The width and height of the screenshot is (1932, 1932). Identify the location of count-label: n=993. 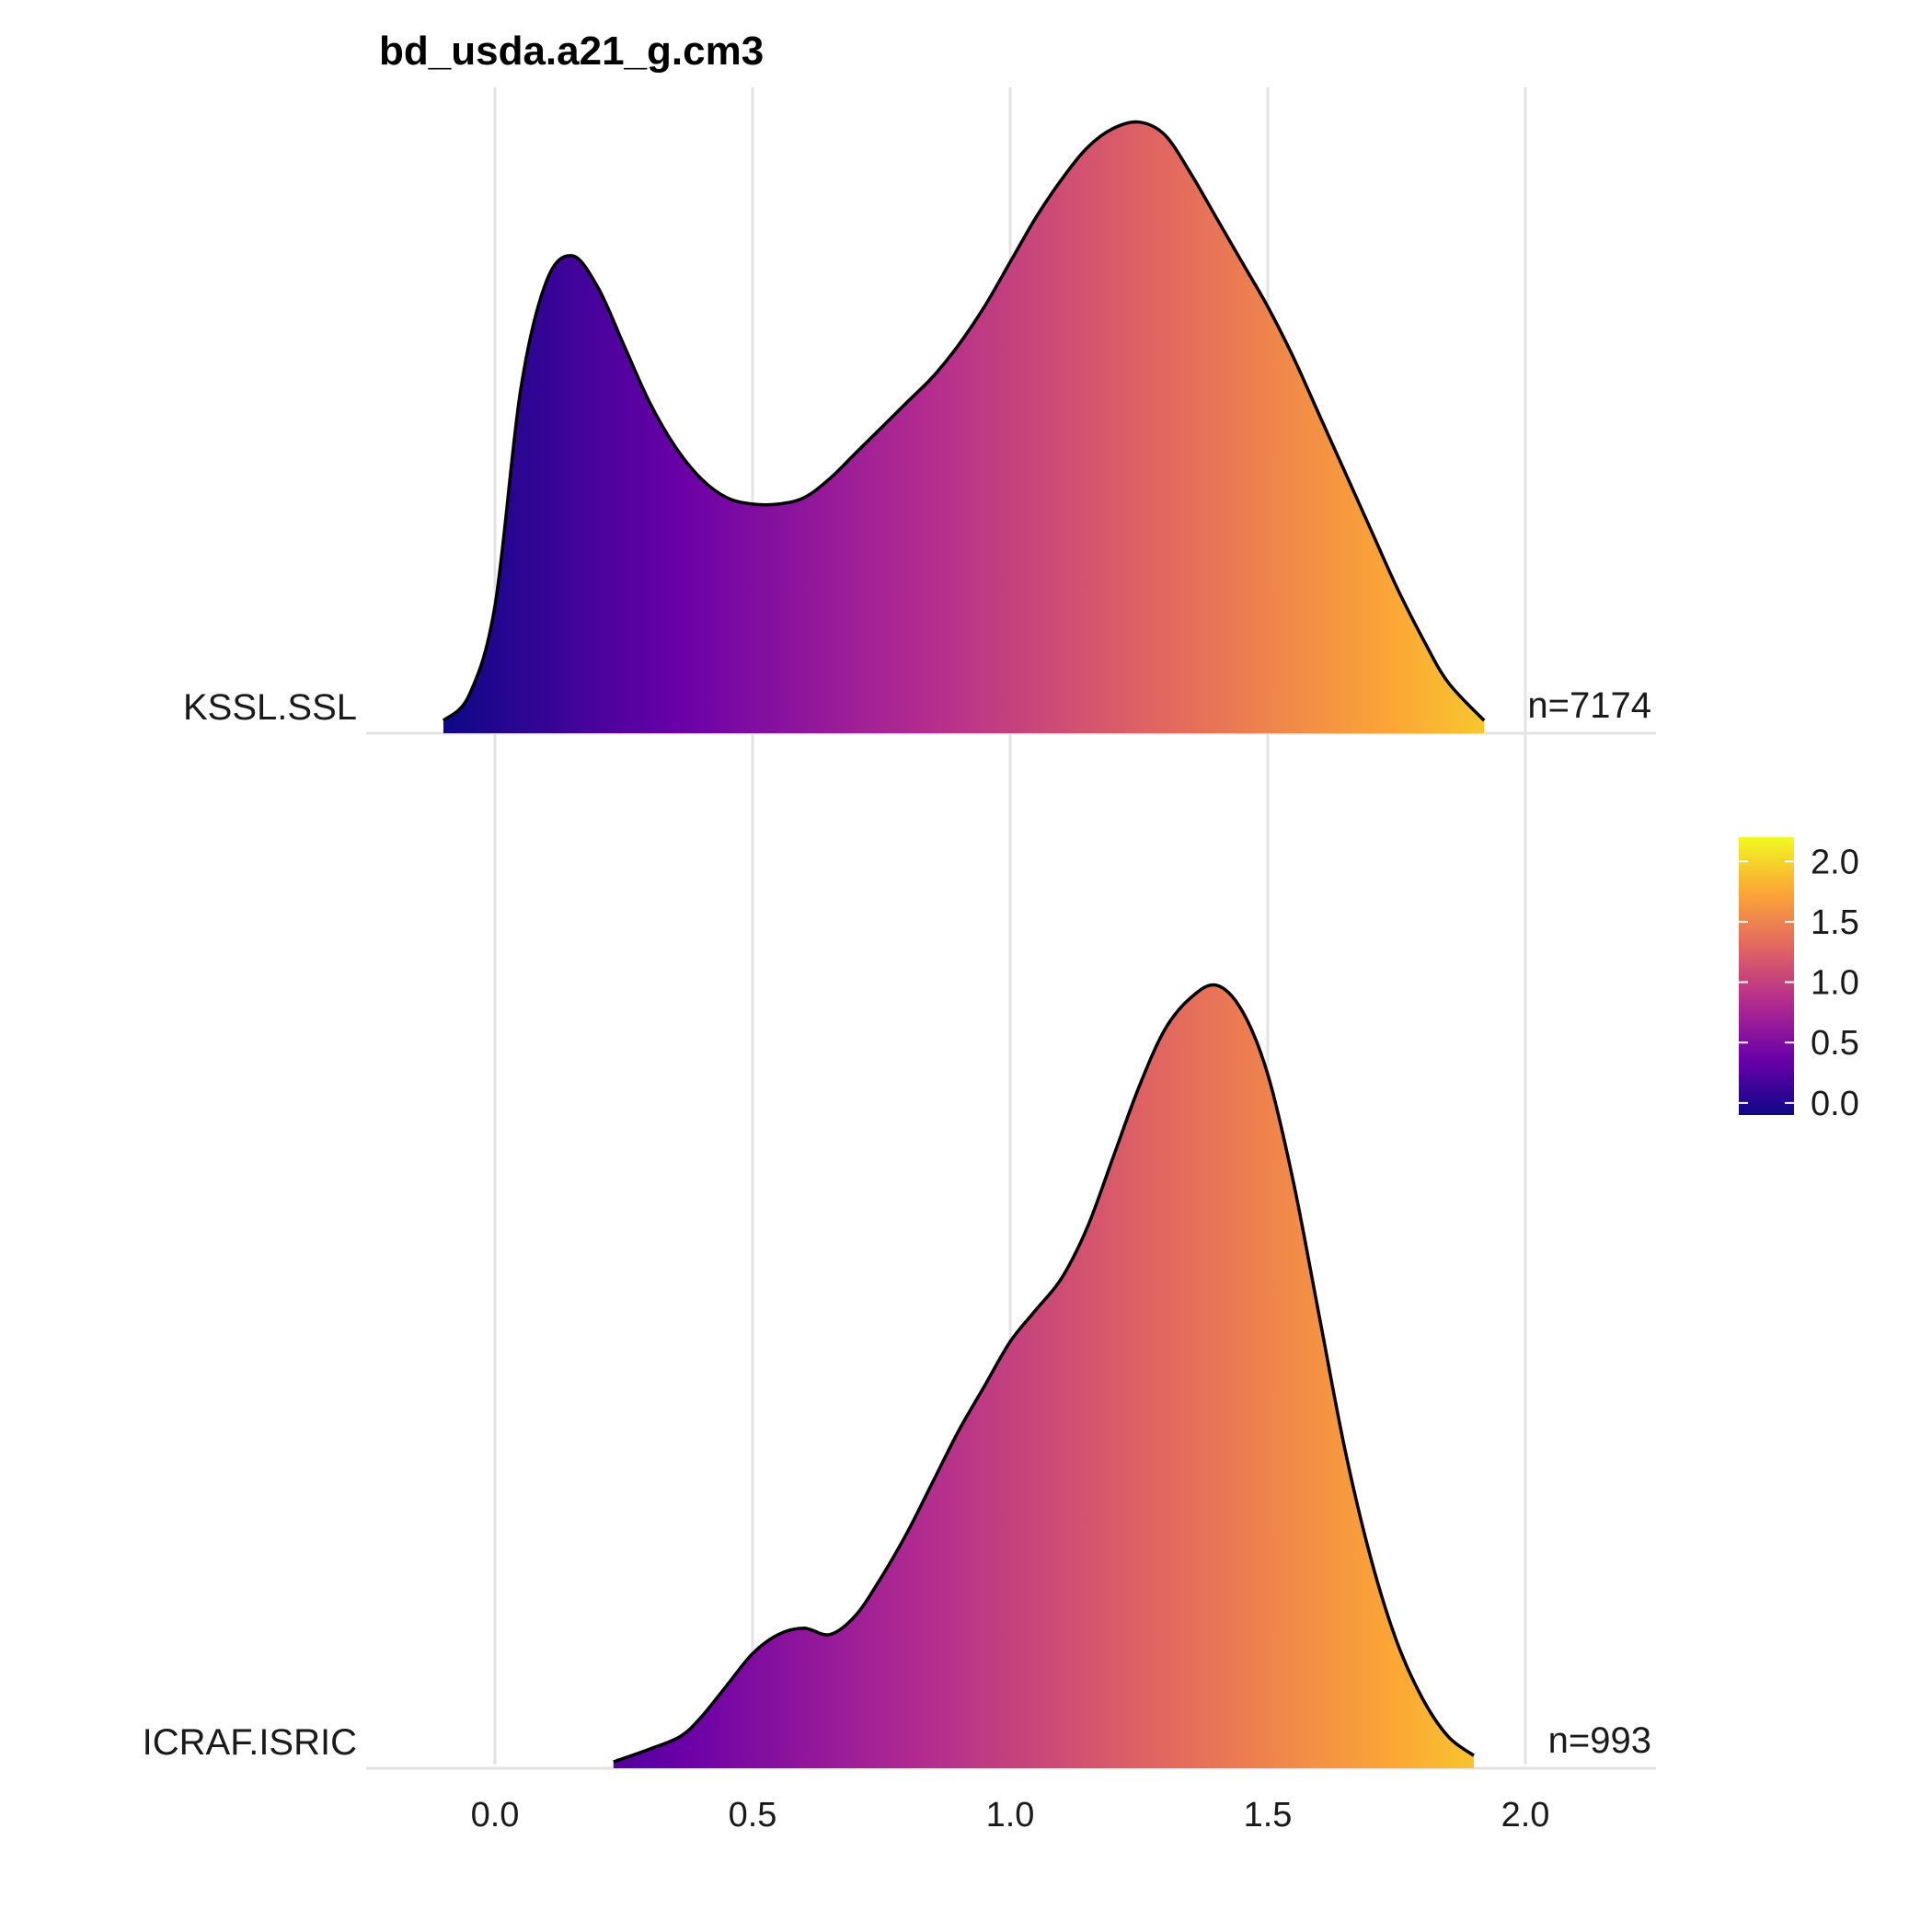
(1599, 1740).